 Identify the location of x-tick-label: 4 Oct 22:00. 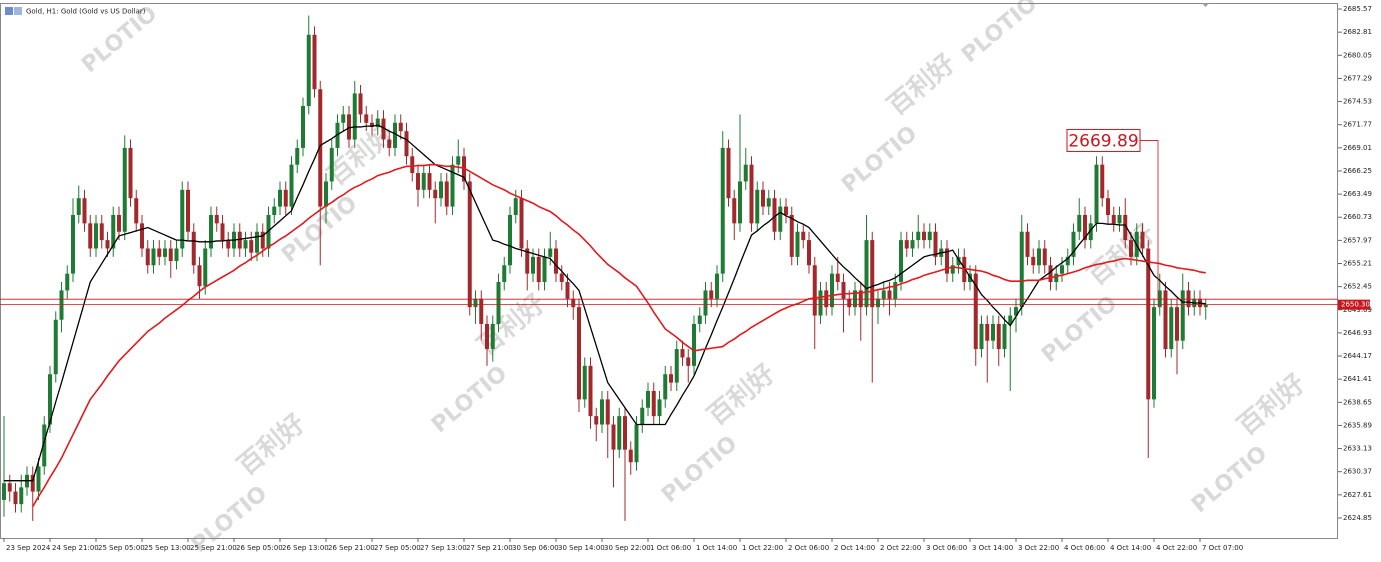
(1176, 548).